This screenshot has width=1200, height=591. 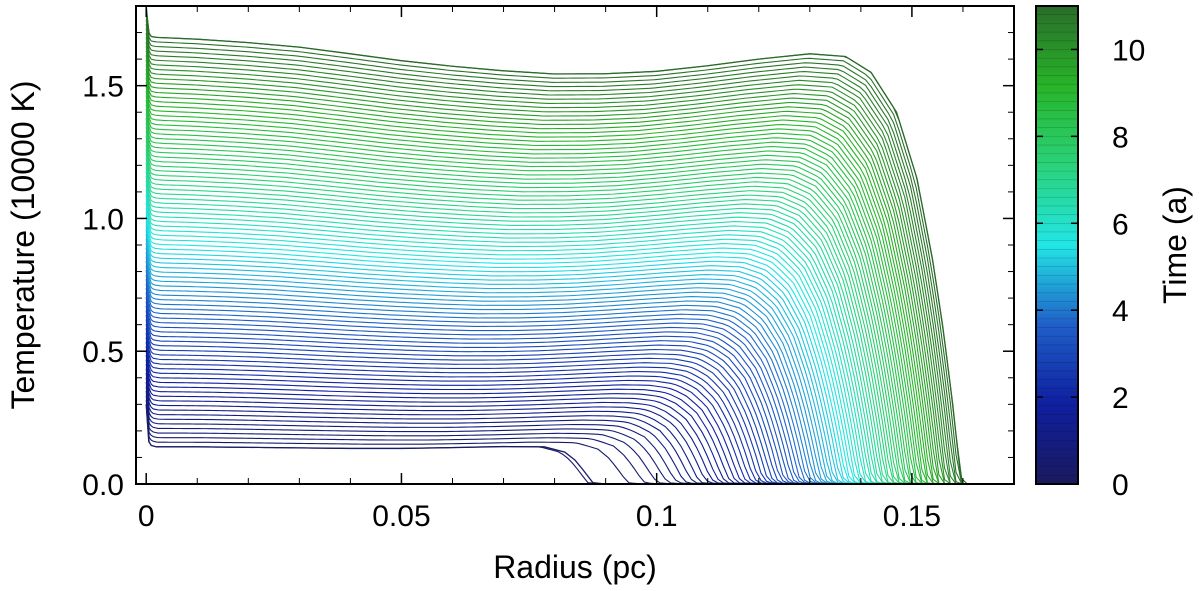 I want to click on y-tick-label: 0.5, so click(x=103, y=352).